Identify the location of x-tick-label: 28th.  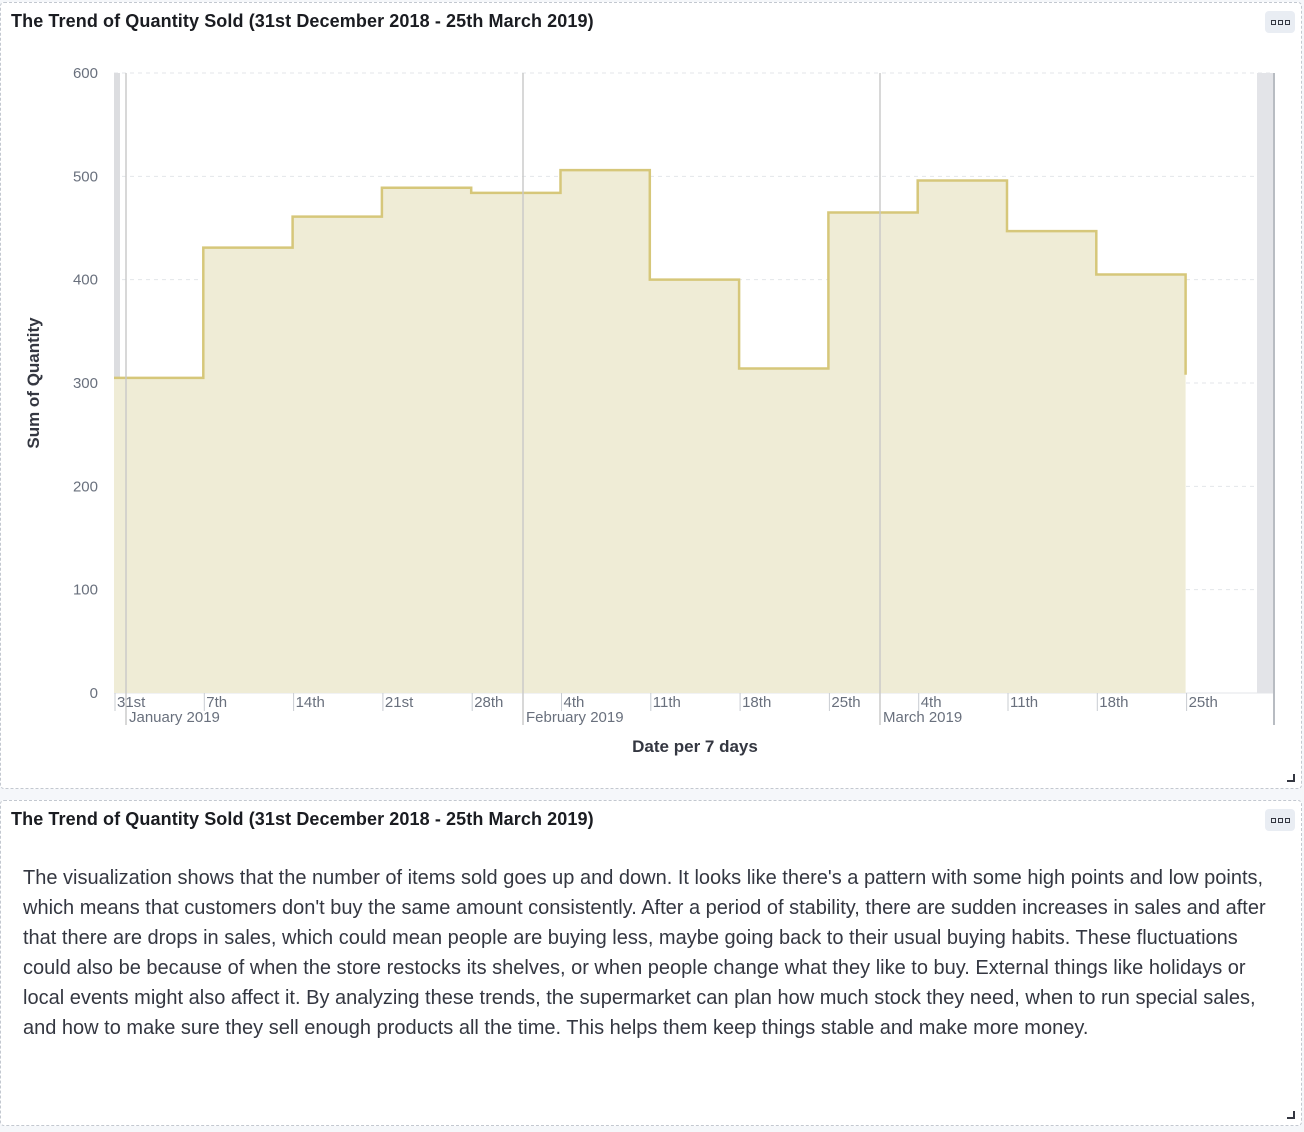
(488, 702).